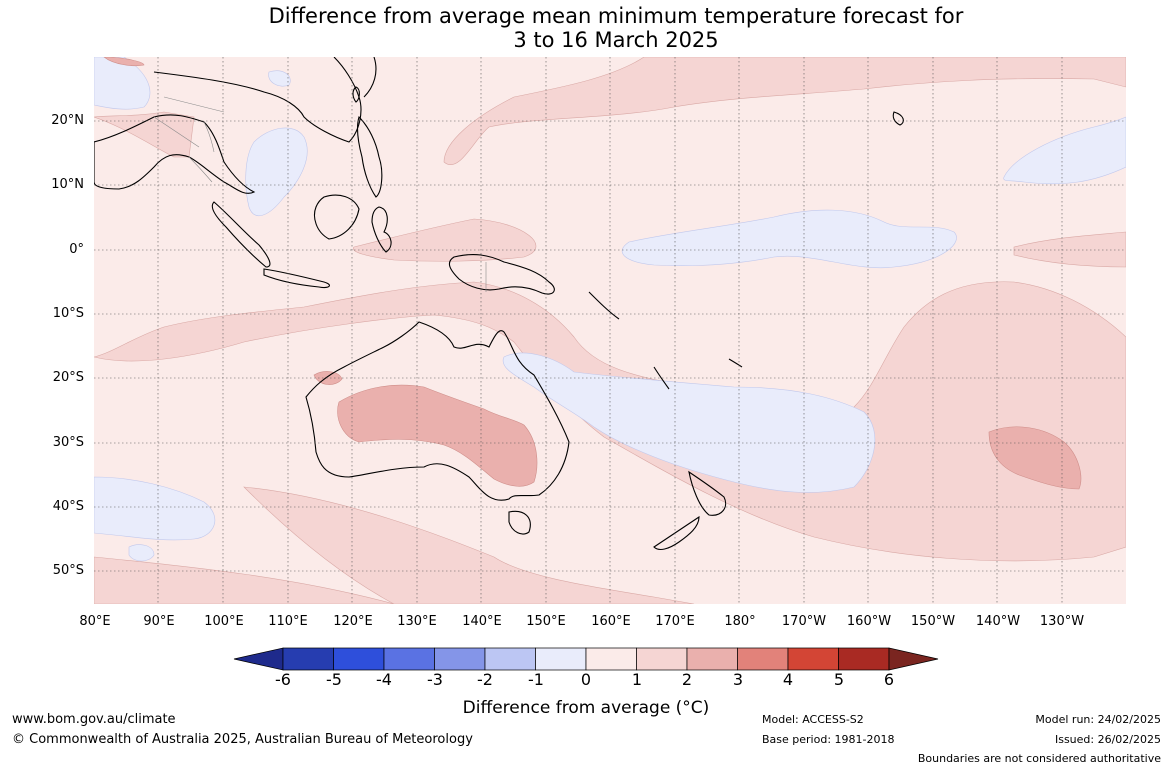  Describe the element at coordinates (95, 621) in the screenshot. I see `lon-label: 80°E` at that location.